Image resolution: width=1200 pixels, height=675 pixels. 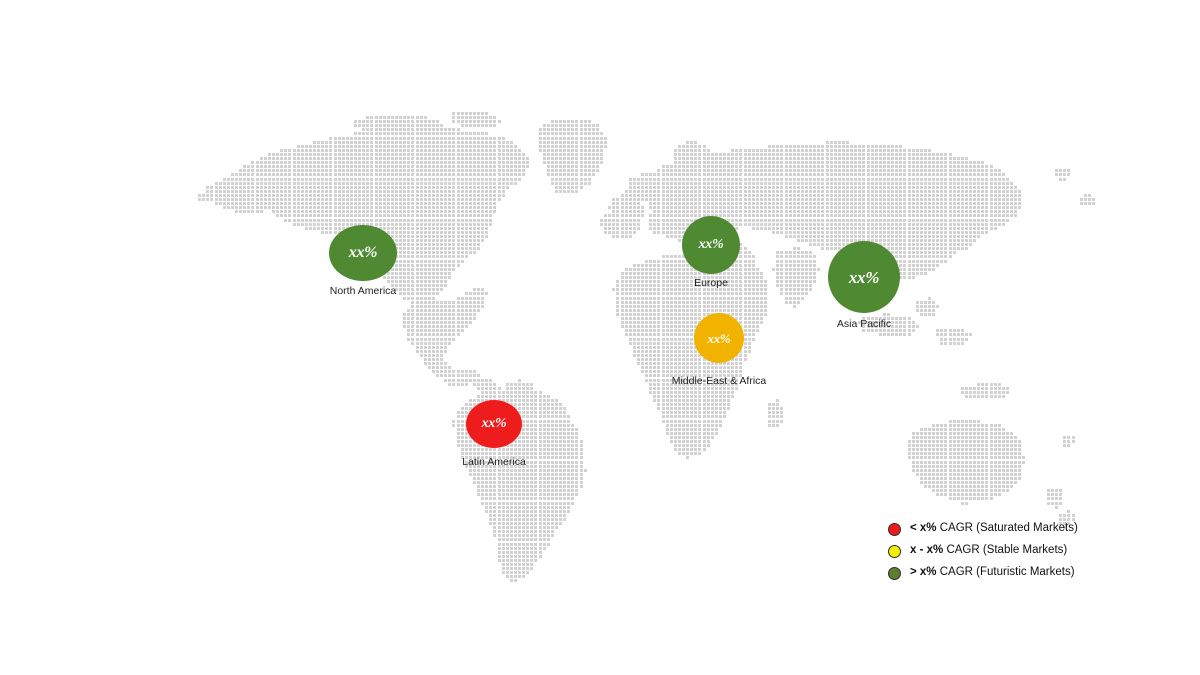 I want to click on legend-label-prefix-stable: x - x%, so click(x=927, y=550).